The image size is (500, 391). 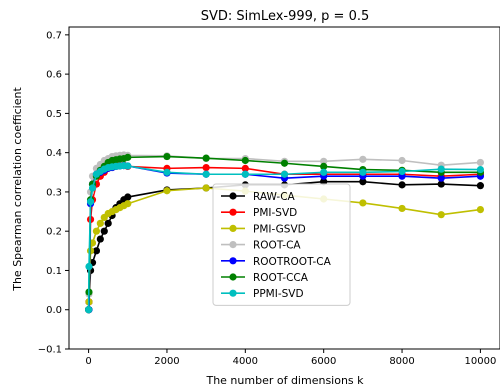 What do you see at coordinates (54, 75) in the screenshot?
I see `y-tick-label: 0.6` at bounding box center [54, 75].